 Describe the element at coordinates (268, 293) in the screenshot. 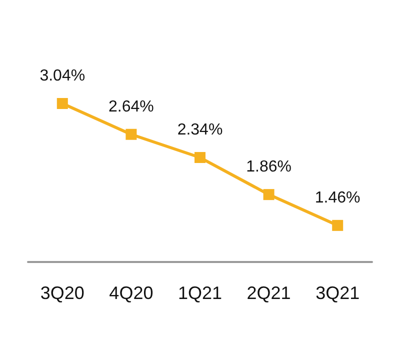

I see `x-tick-label: 2Q21` at that location.